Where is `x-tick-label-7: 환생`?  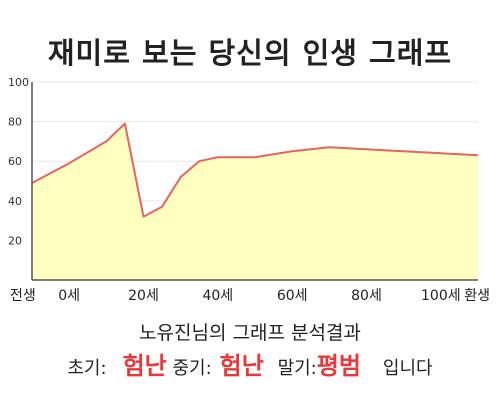 x-tick-label-7: 환생 is located at coordinates (477, 296).